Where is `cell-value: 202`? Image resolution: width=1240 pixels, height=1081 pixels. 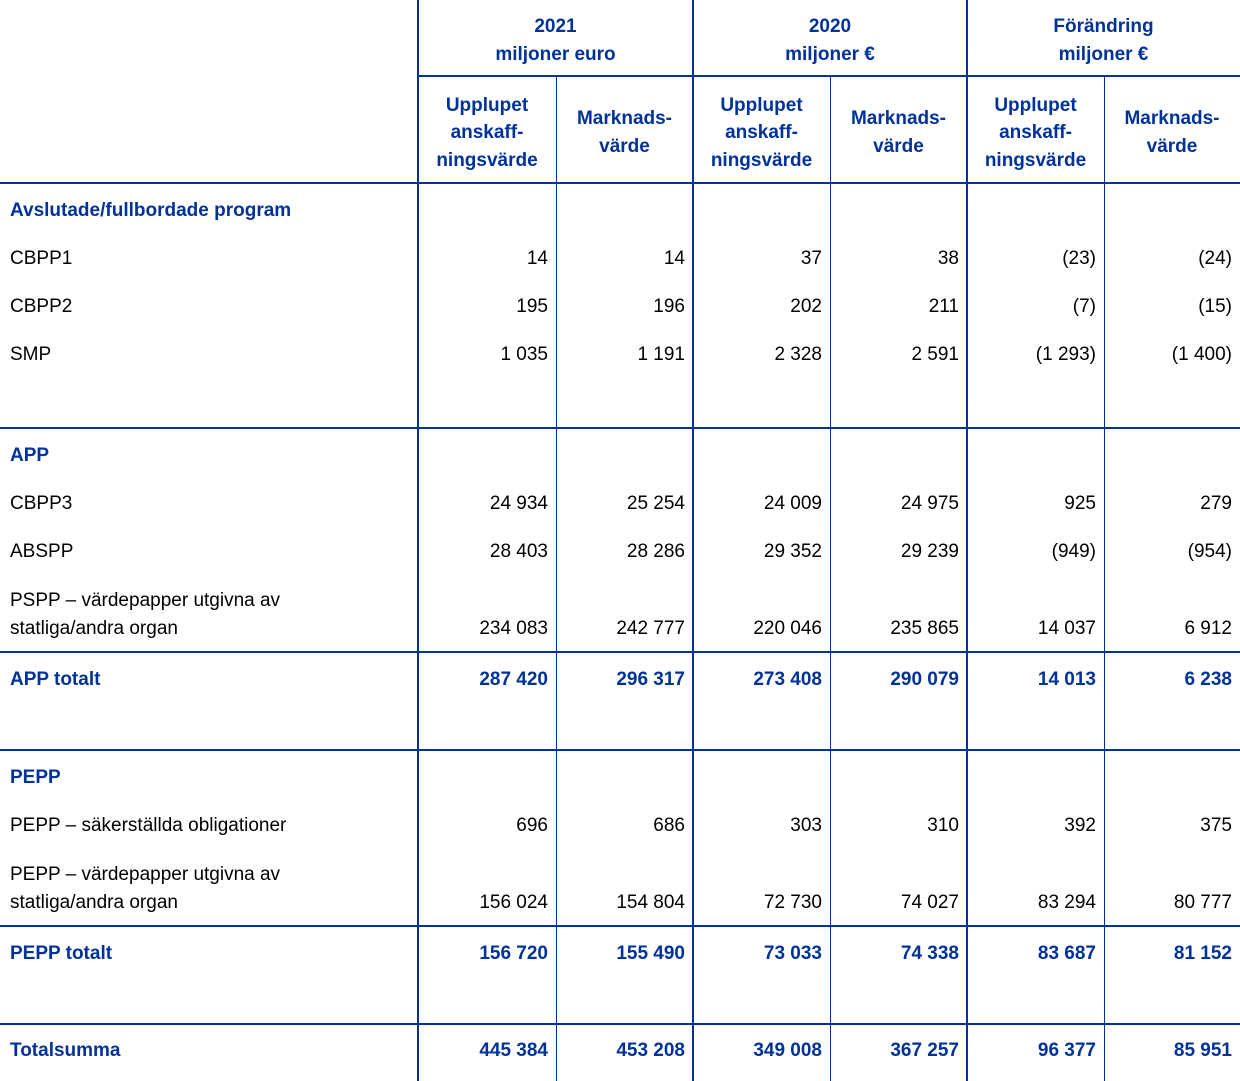
cell-value: 202 is located at coordinates (806, 306).